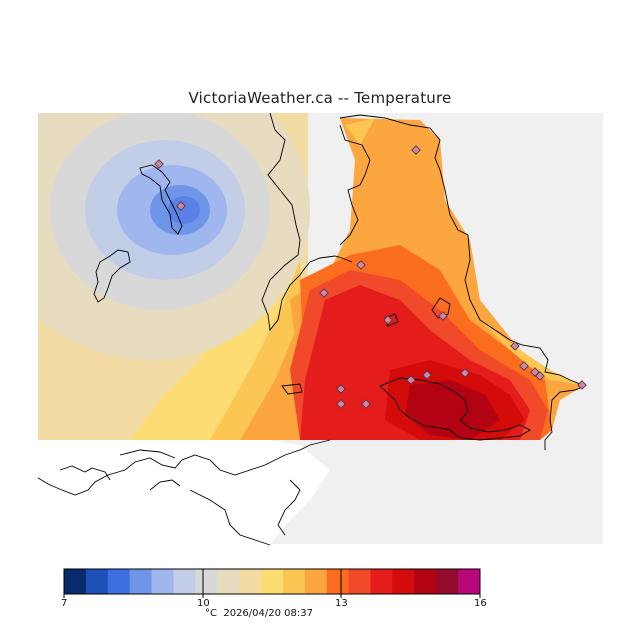 Image resolution: width=640 pixels, height=640 pixels. I want to click on legend-tick-label: 10, so click(203, 603).